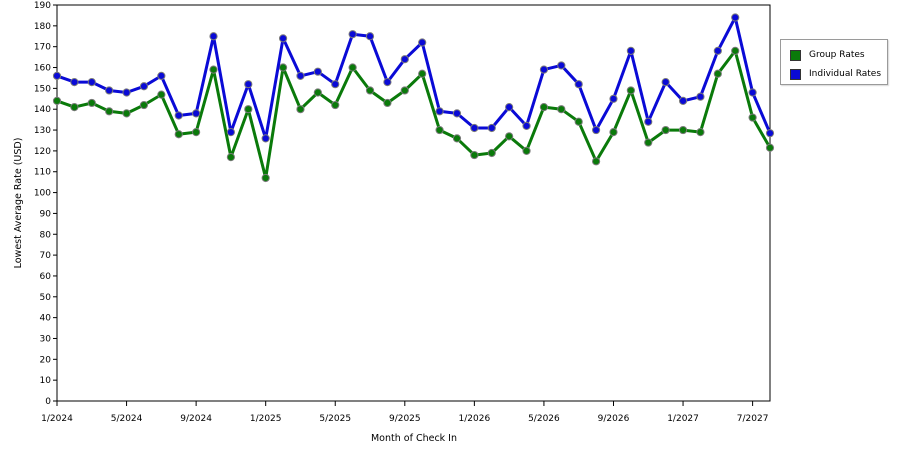 The image size is (900, 450). What do you see at coordinates (18, 203) in the screenshot?
I see `y-axis-title: Lowest Average Rate (USD)` at bounding box center [18, 203].